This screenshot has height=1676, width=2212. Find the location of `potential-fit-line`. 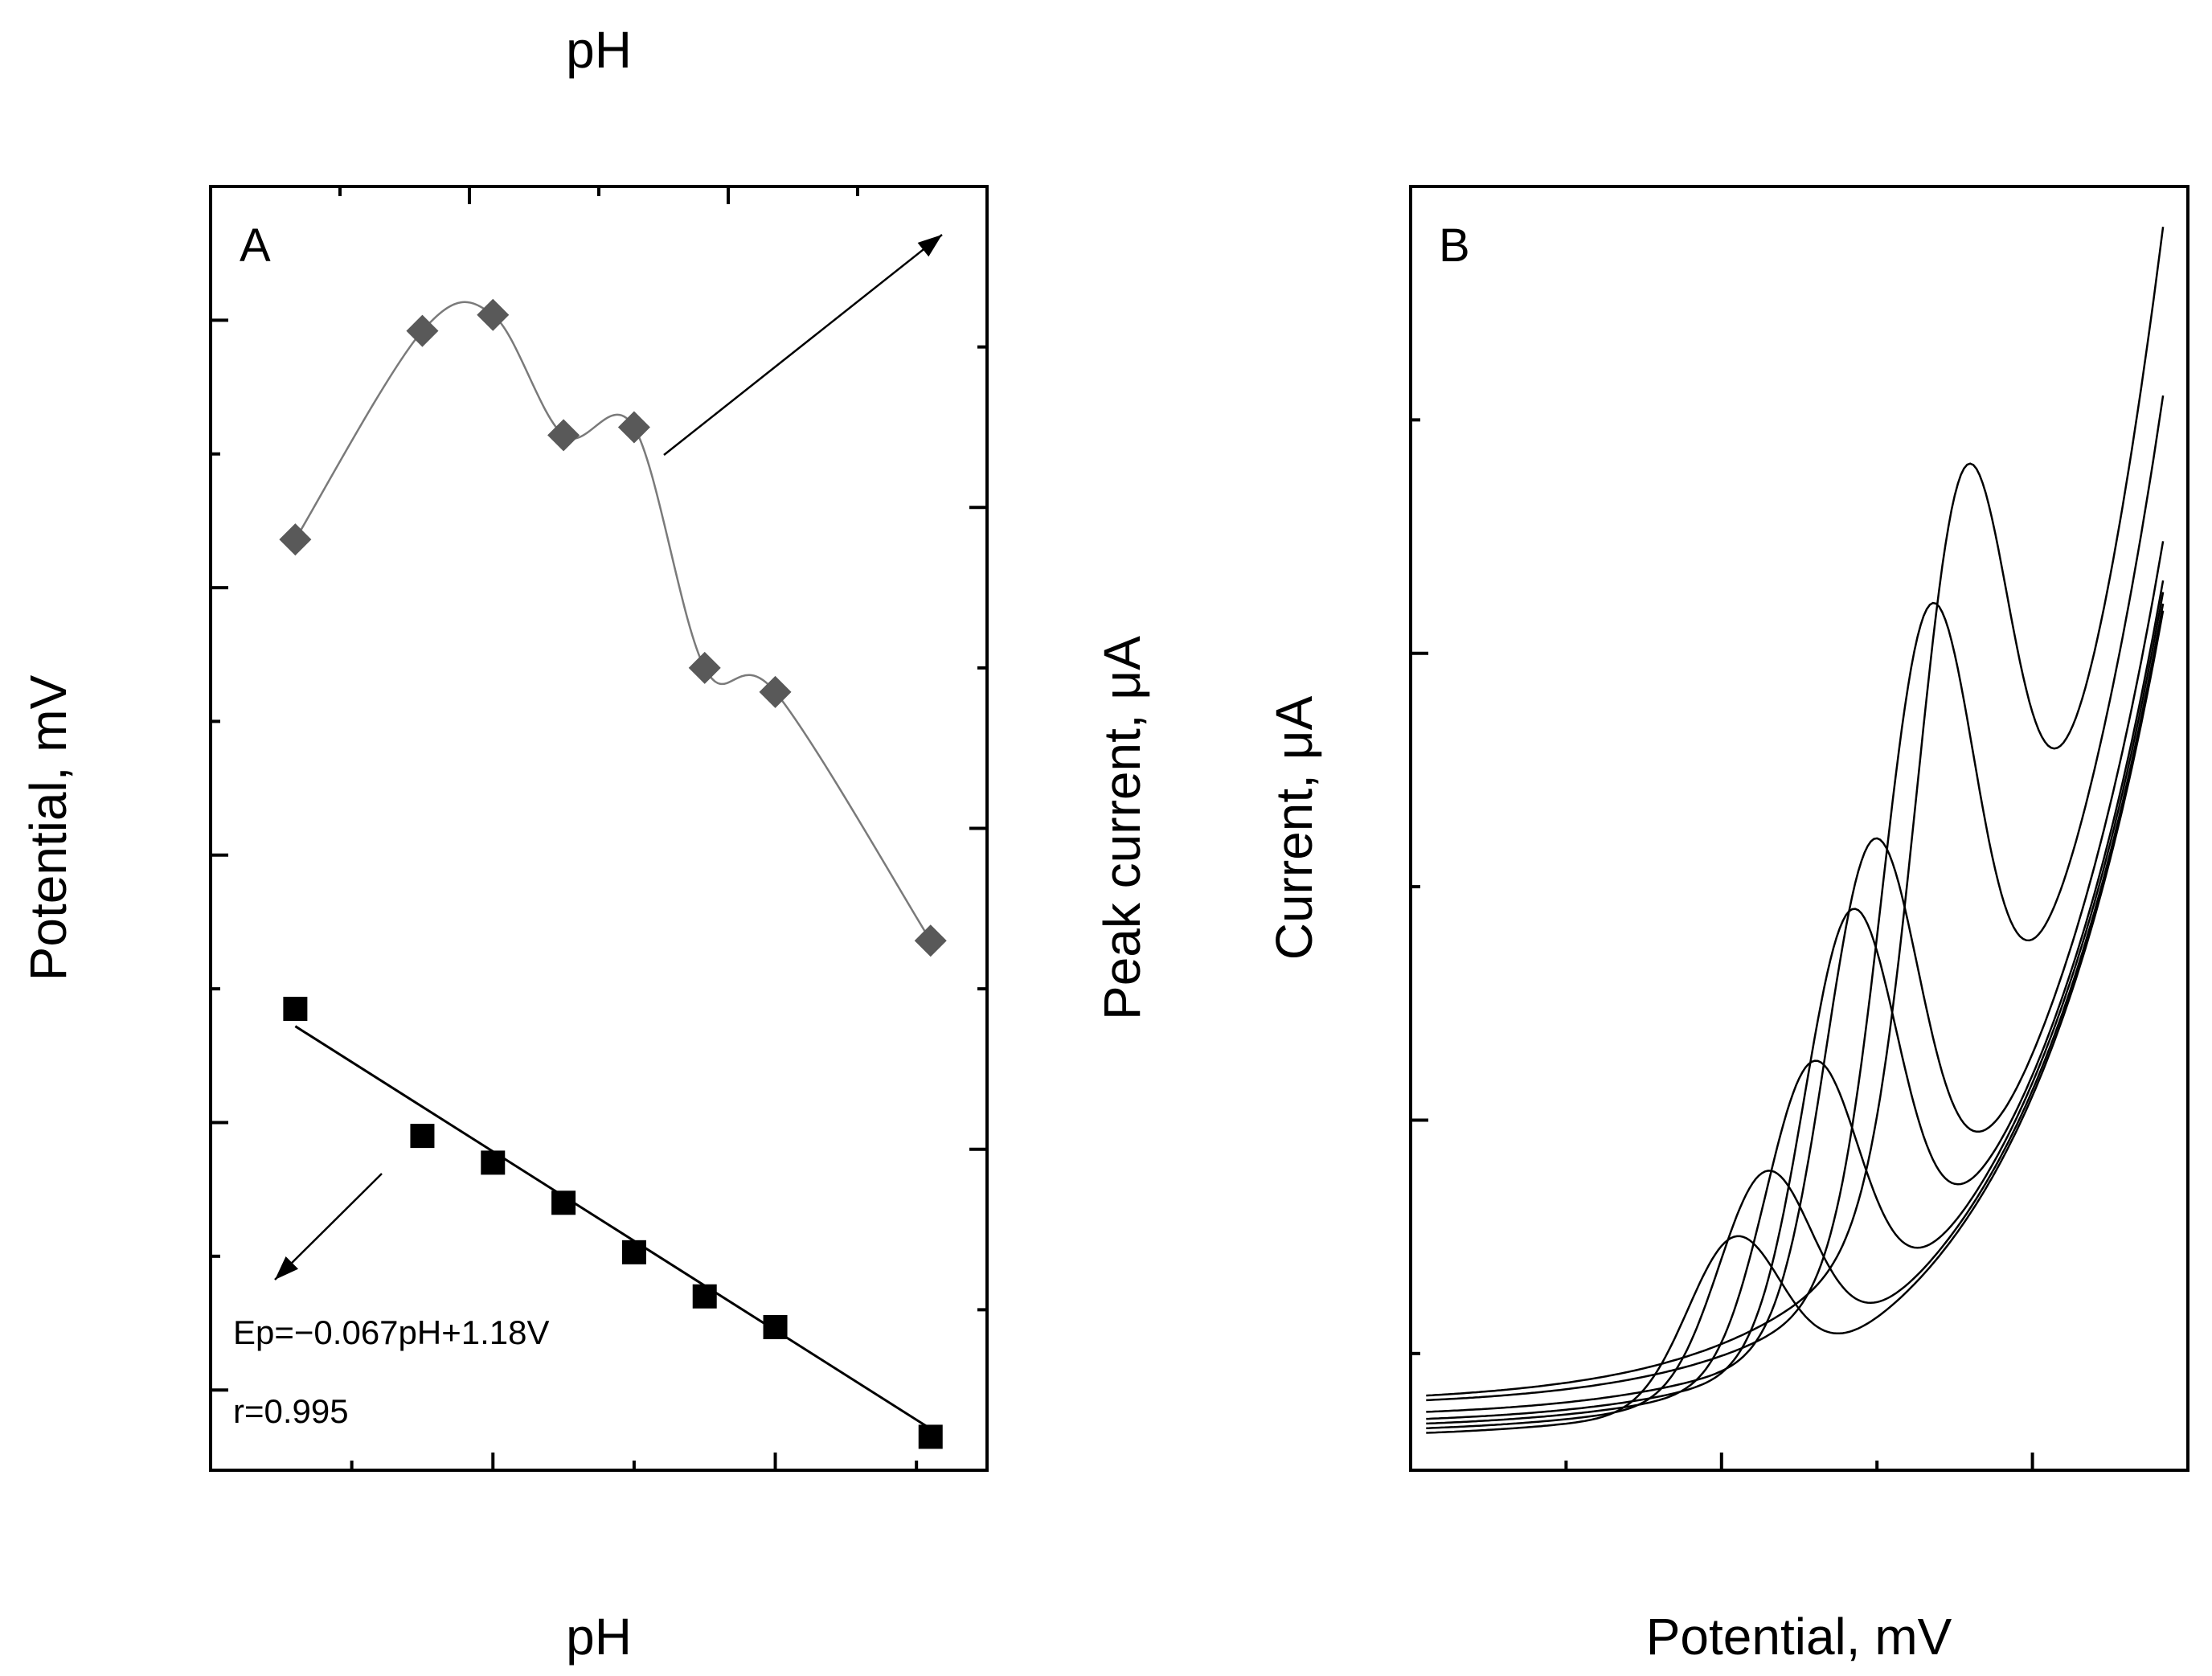

potential-fit-line is located at coordinates (613, 1227).